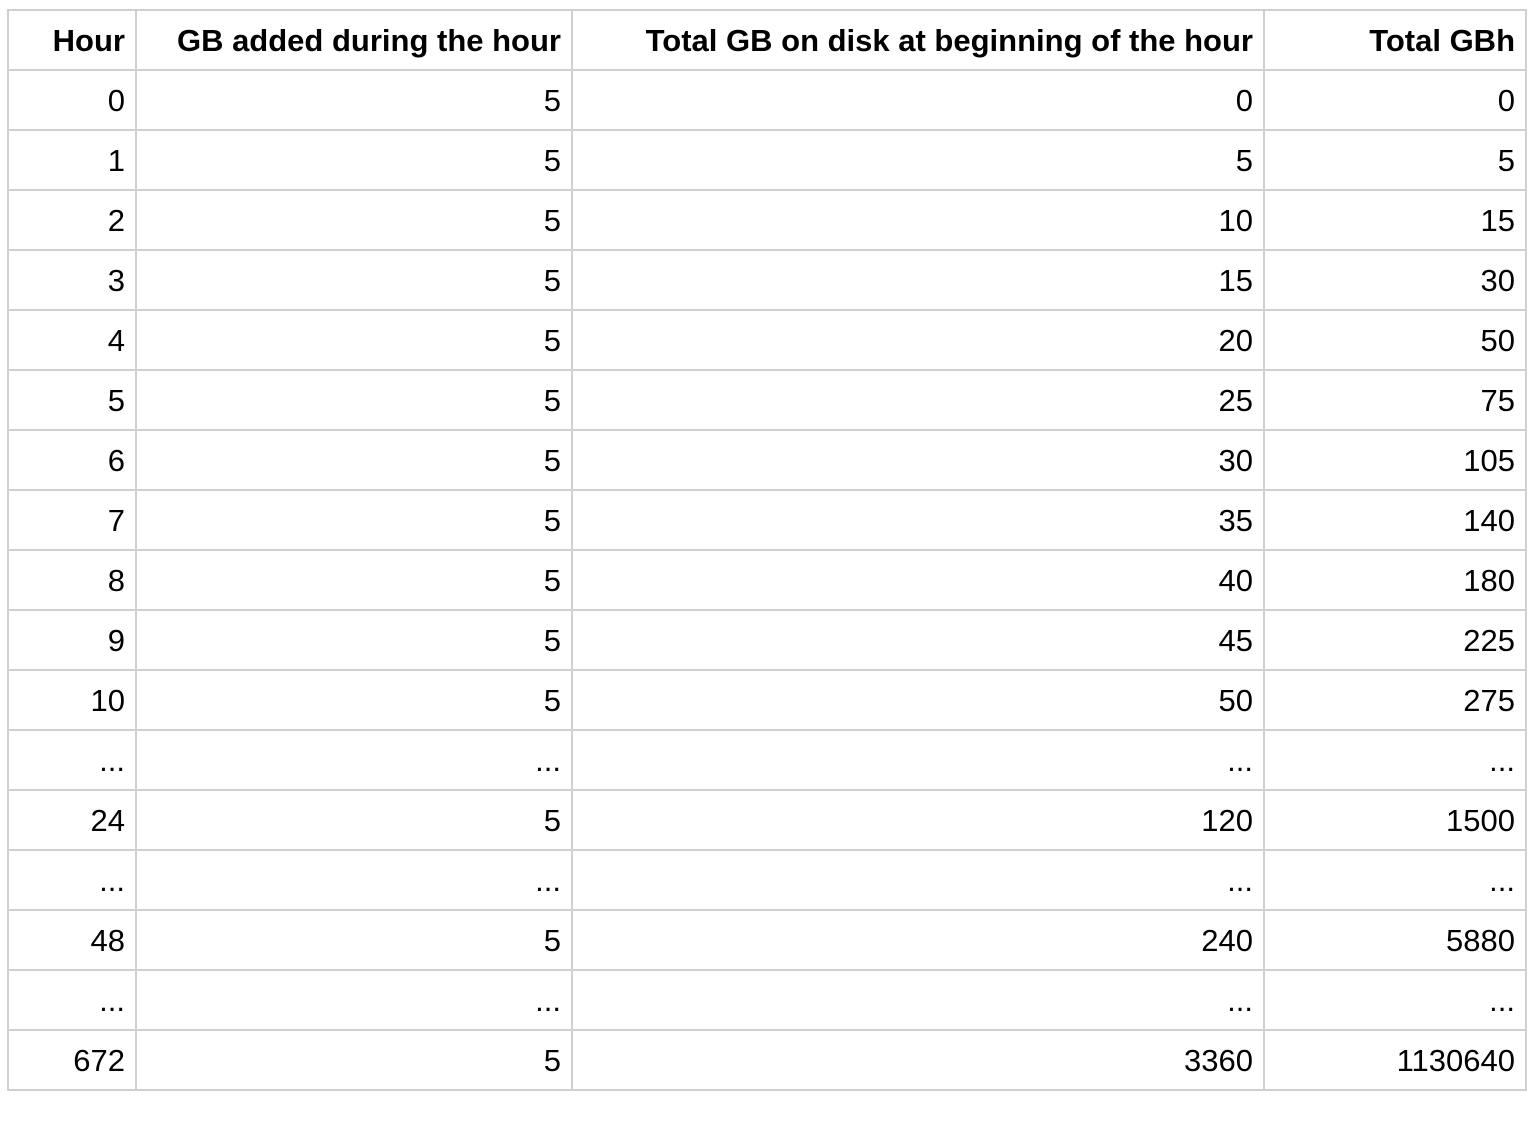  What do you see at coordinates (918, 580) in the screenshot?
I see `cell-total-gb-on-disk: 40` at bounding box center [918, 580].